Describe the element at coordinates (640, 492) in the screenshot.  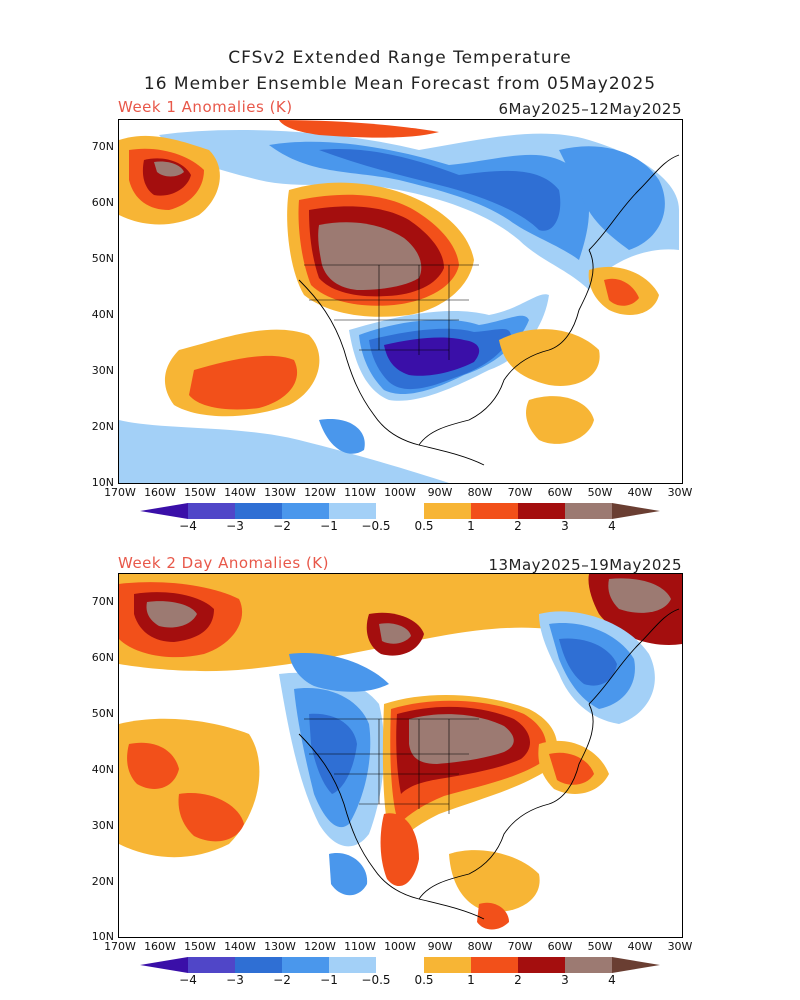
I see `p1-lon-40w: 40W` at that location.